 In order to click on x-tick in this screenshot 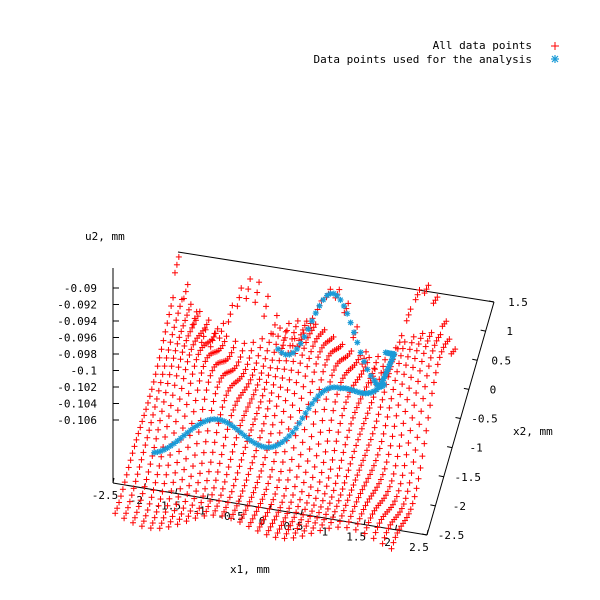, I will do `click(301, 512)`.